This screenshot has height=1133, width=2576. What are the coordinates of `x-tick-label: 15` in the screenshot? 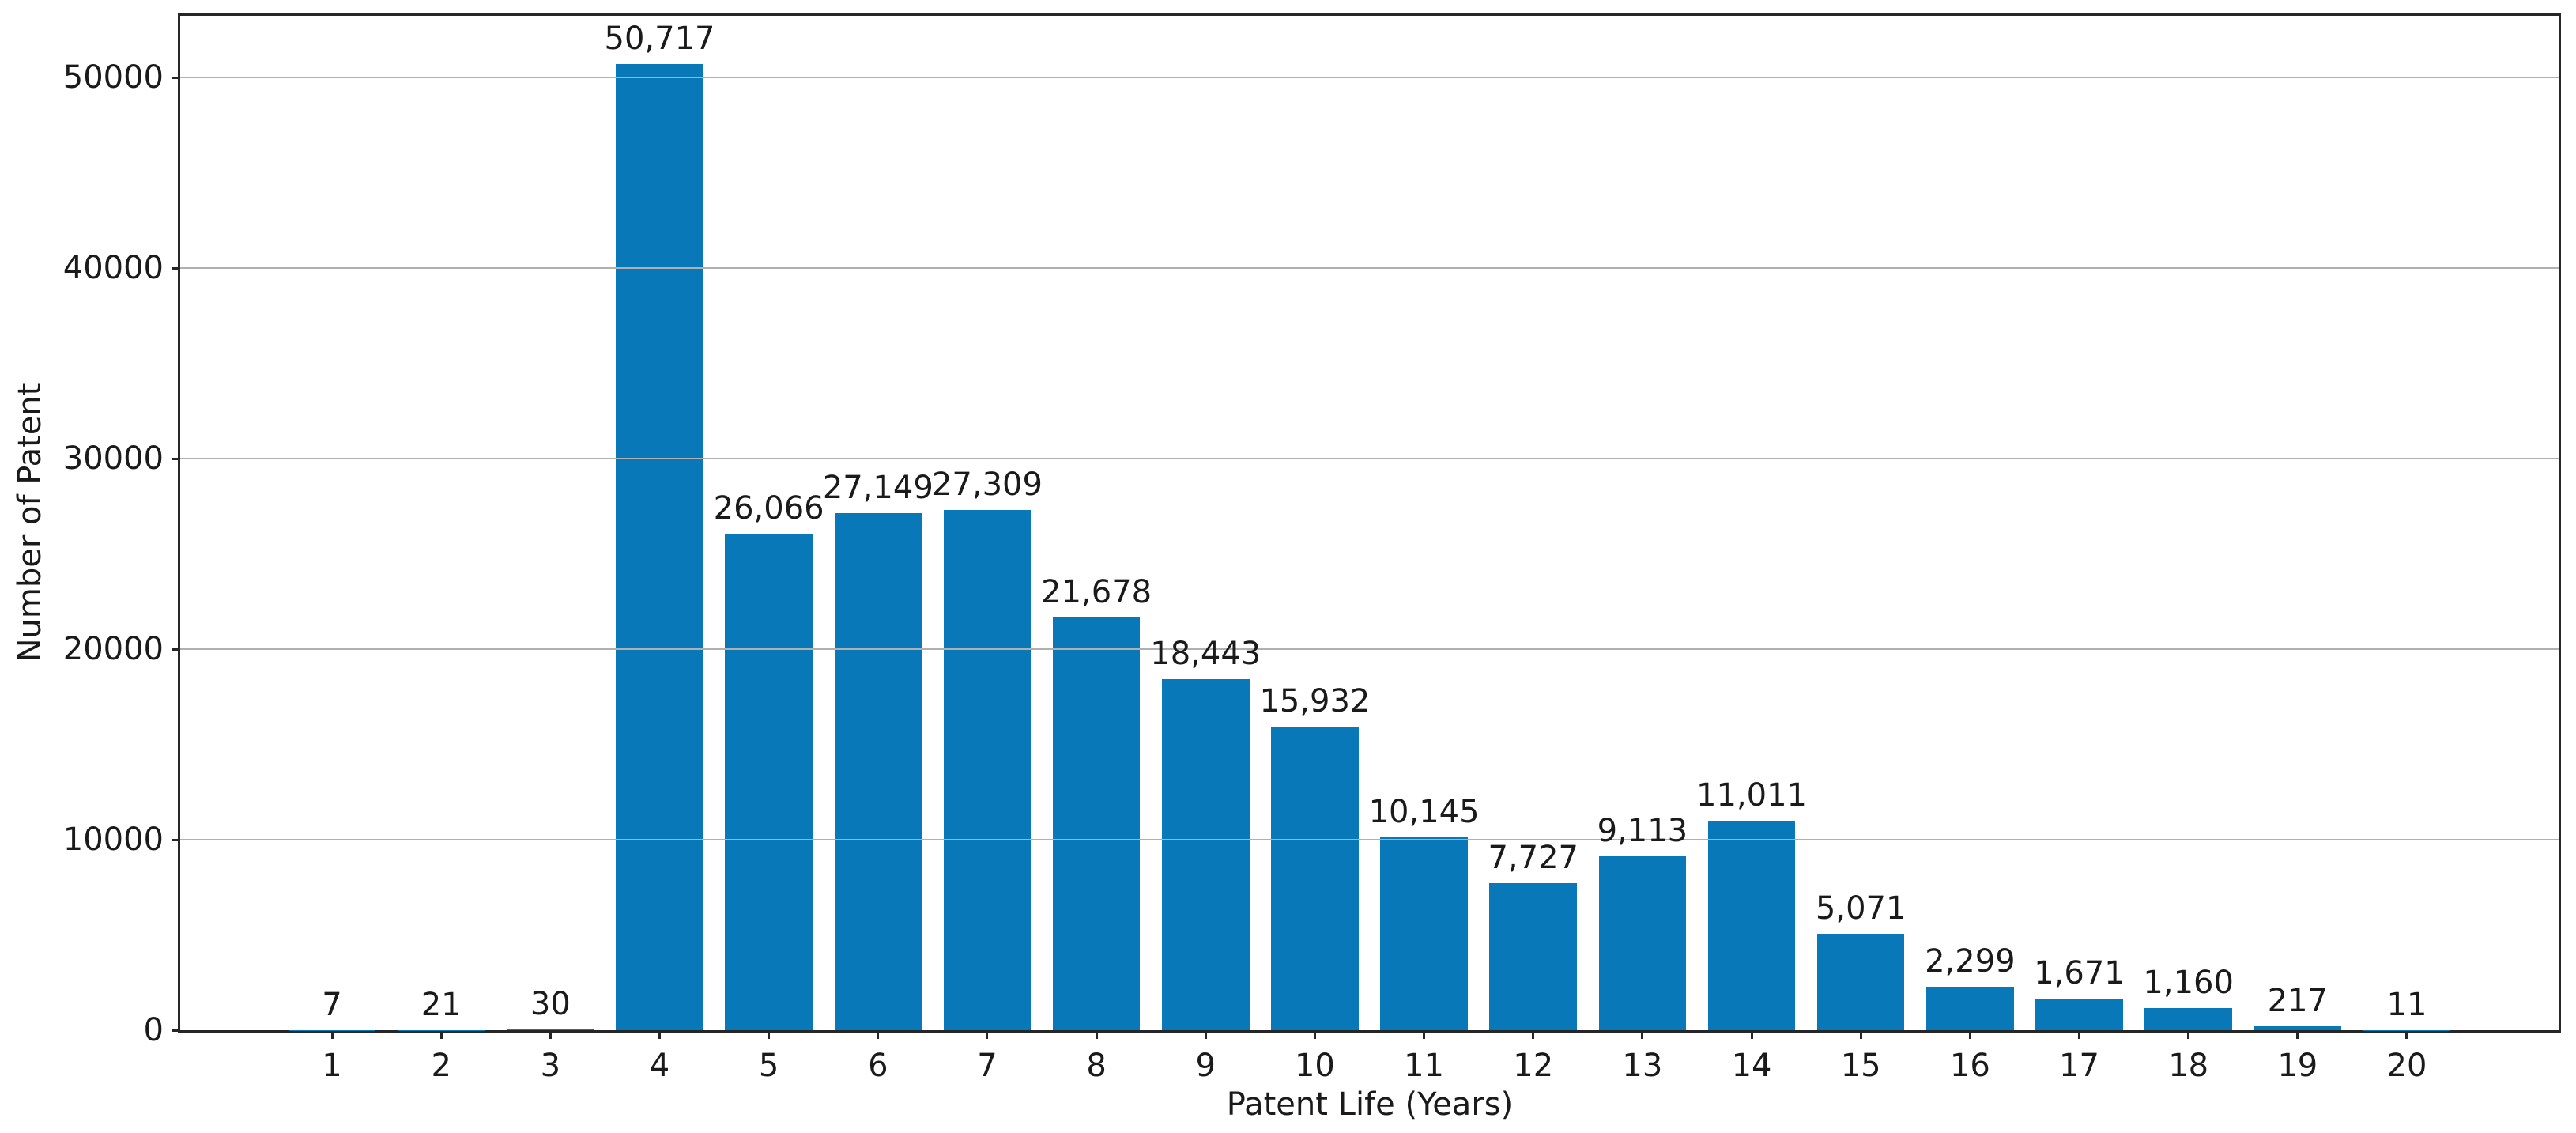 It's located at (1860, 1066).